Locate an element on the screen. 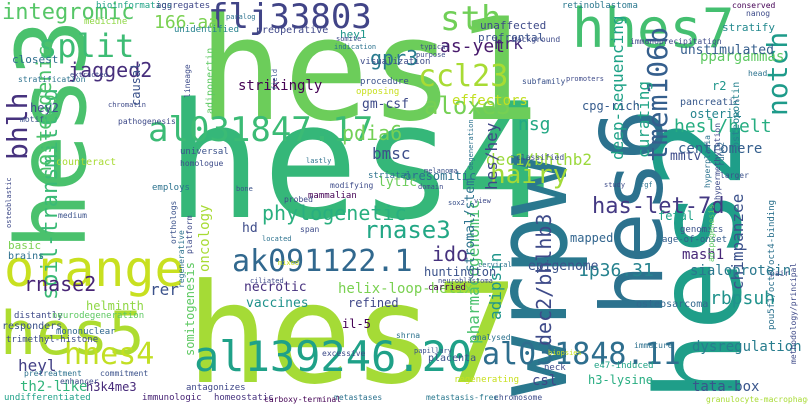 Image resolution: width=808 pixels, height=404 pixels. word: split is located at coordinates (86, 46).